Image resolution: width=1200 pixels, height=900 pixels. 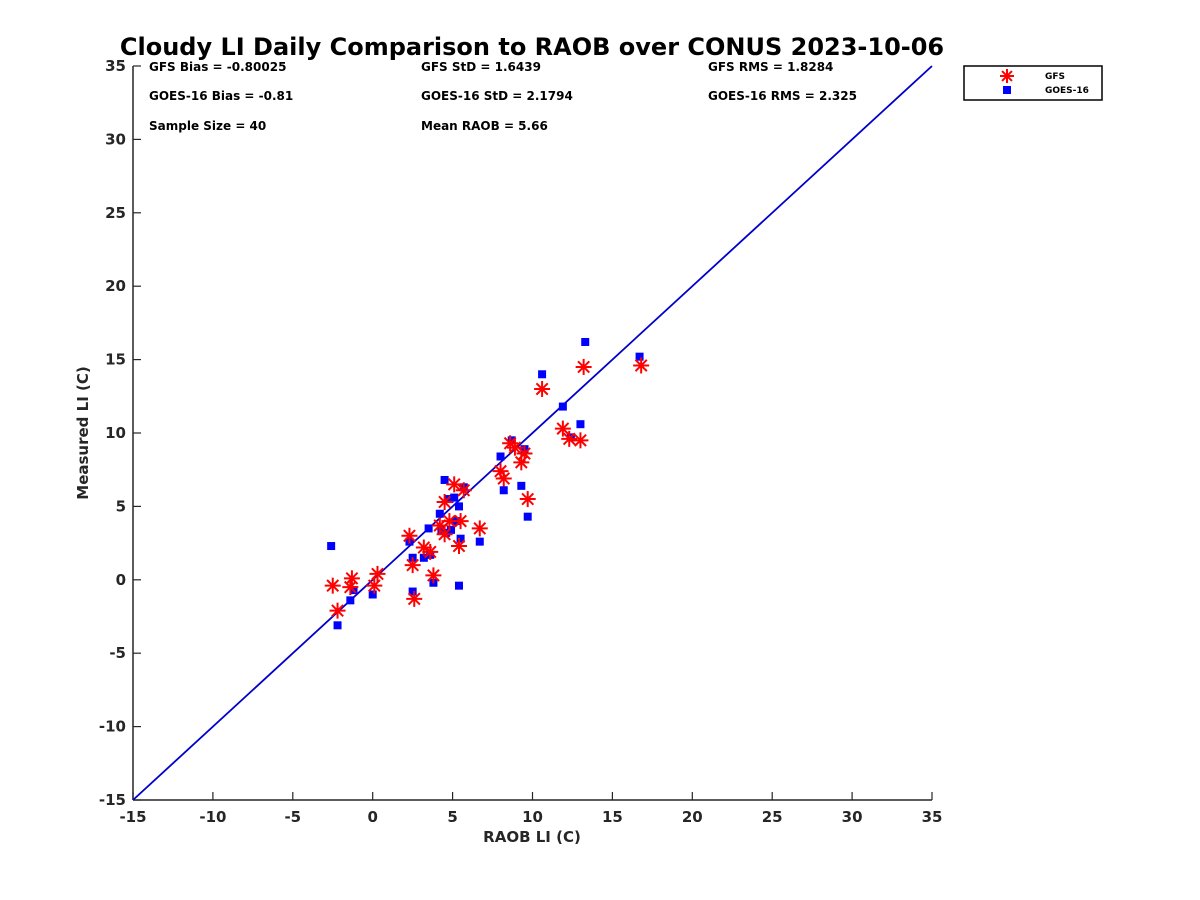 What do you see at coordinates (112, 727) in the screenshot?
I see `y-tick-label: -10` at bounding box center [112, 727].